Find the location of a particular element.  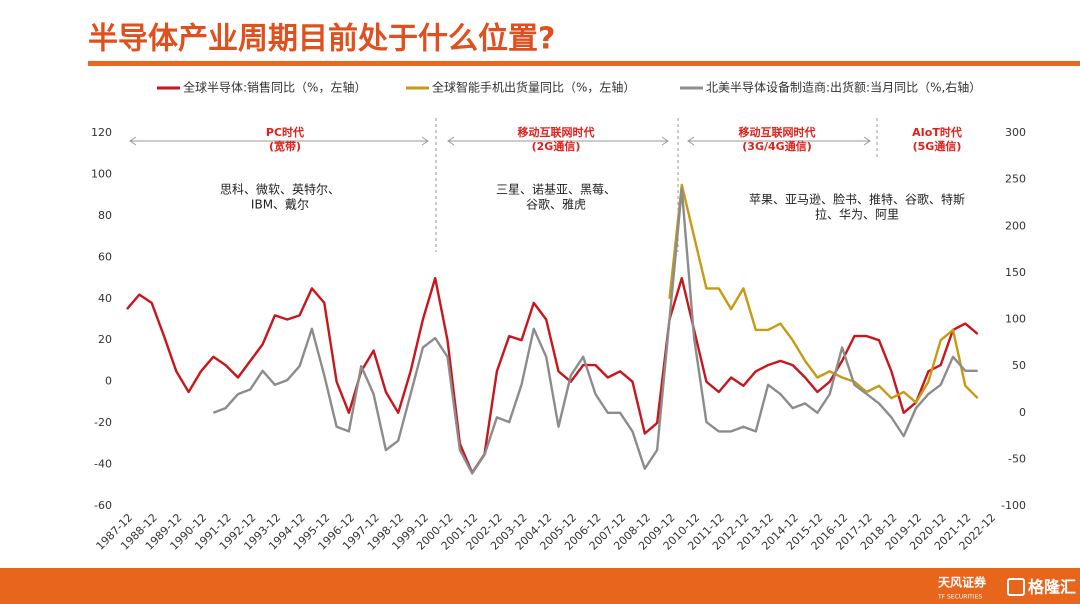

y-tick-label: 60 is located at coordinates (105, 256).